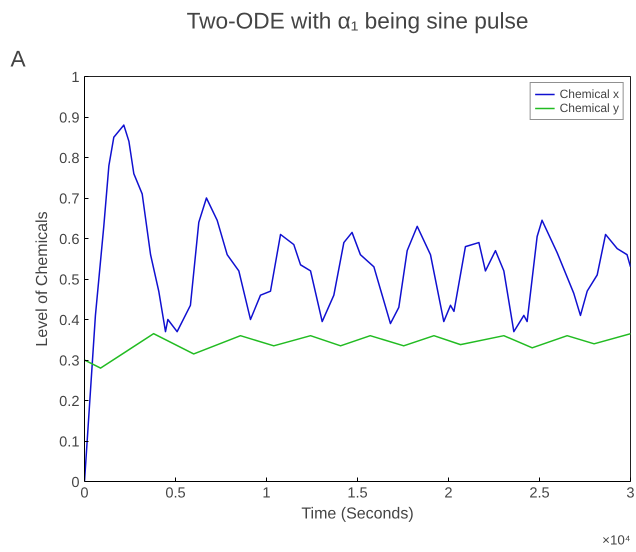 Image resolution: width=636 pixels, height=552 pixels. I want to click on x-tick-label: 2, so click(448, 494).